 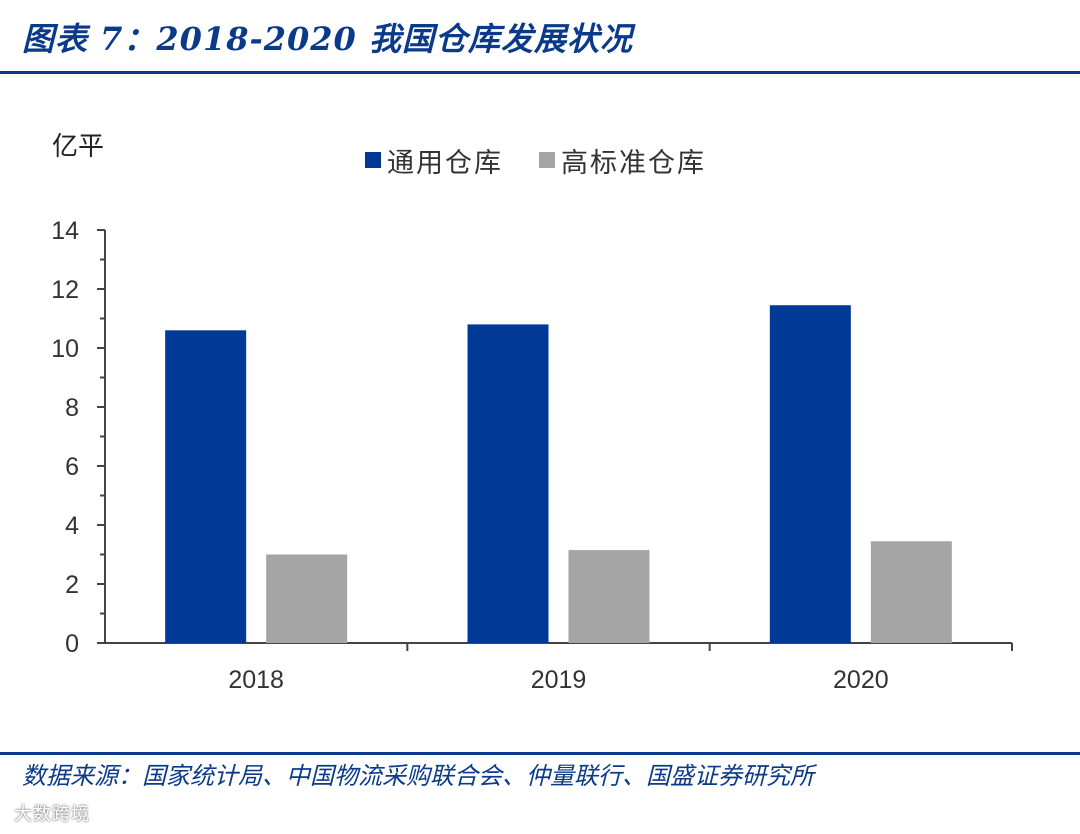 I want to click on chart-legend: 通用仓库 高标准仓库, so click(x=553, y=160).